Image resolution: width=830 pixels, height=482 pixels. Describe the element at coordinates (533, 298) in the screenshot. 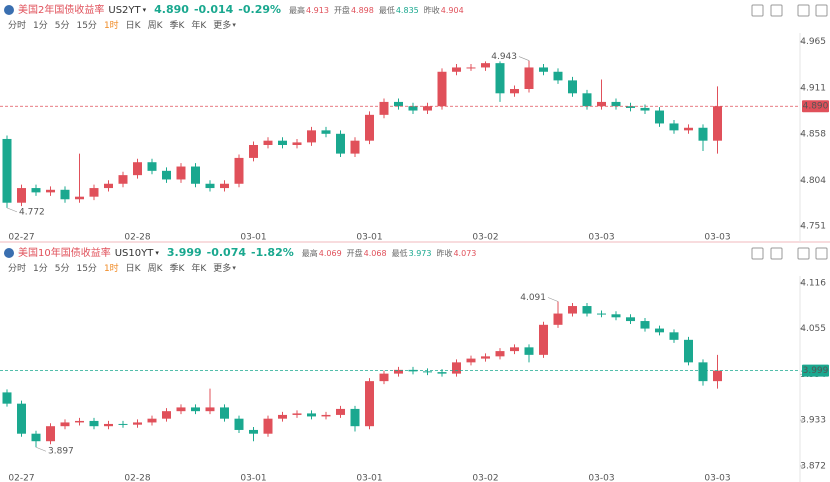

I see `extreme-label: 4.091` at that location.